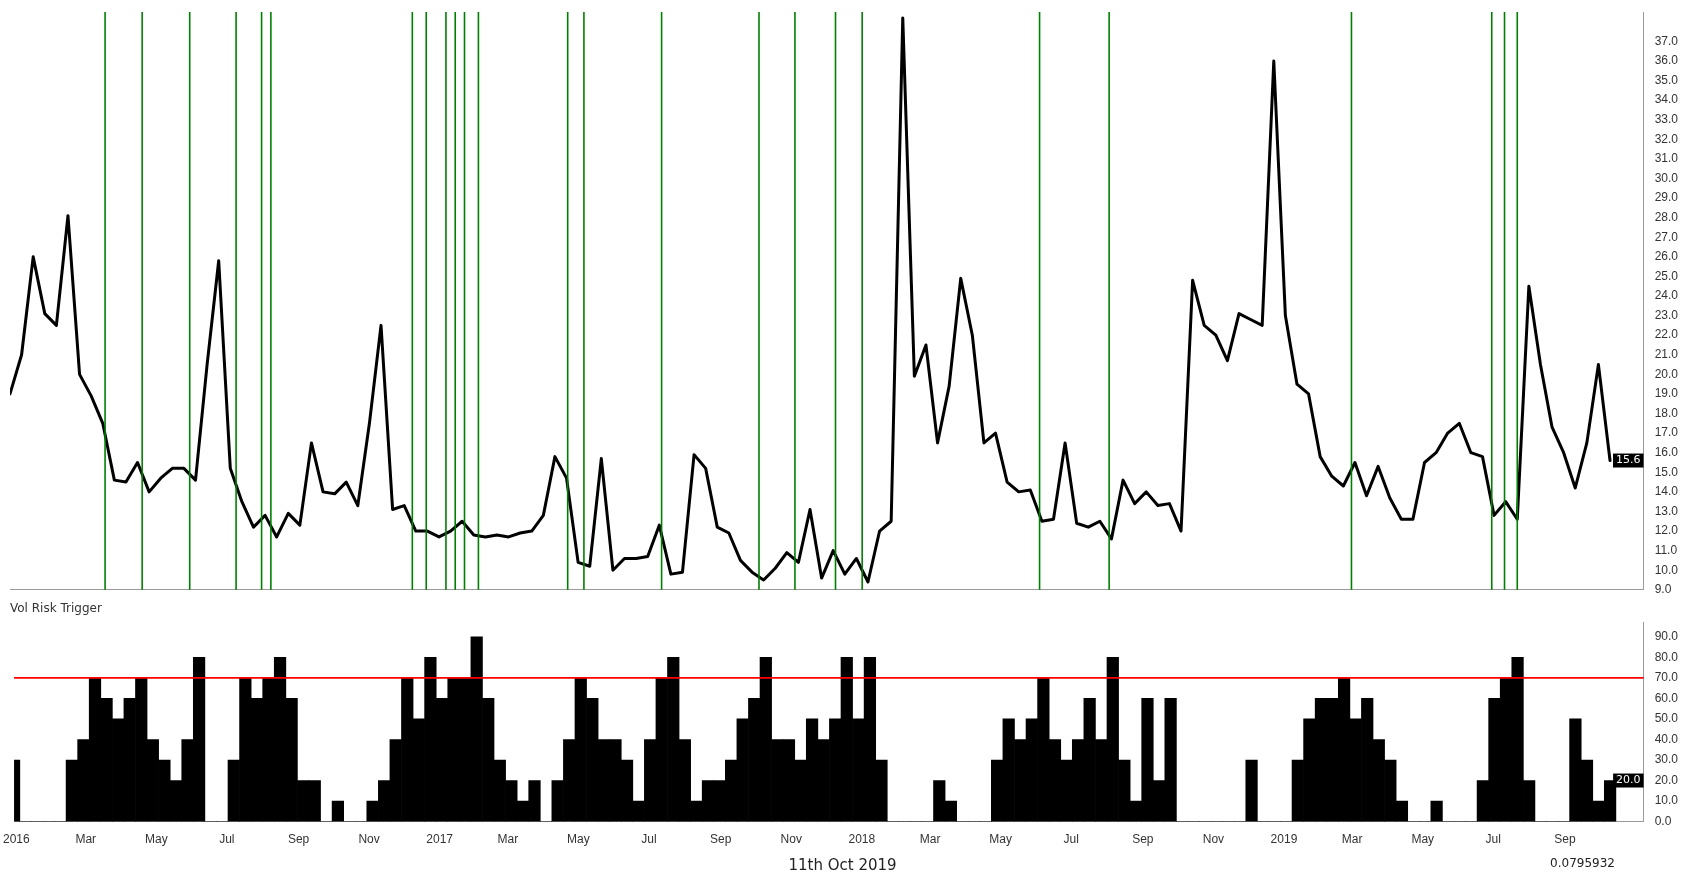  What do you see at coordinates (1284, 839) in the screenshot?
I see `x-tick-label: 2019` at bounding box center [1284, 839].